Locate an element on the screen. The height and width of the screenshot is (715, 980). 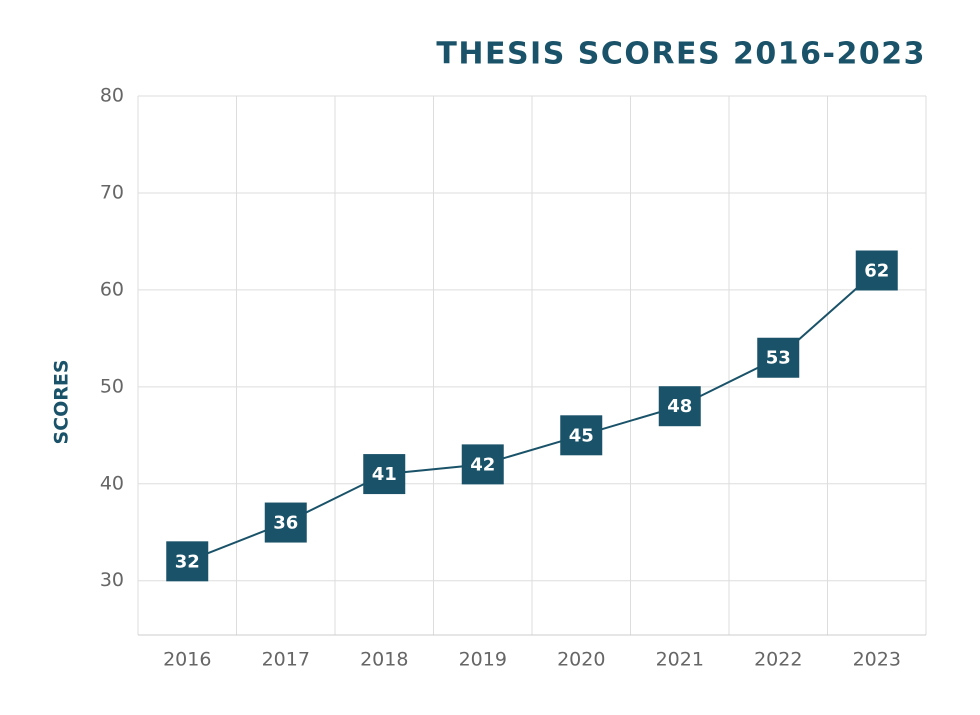
data-label: 62 is located at coordinates (876, 270).